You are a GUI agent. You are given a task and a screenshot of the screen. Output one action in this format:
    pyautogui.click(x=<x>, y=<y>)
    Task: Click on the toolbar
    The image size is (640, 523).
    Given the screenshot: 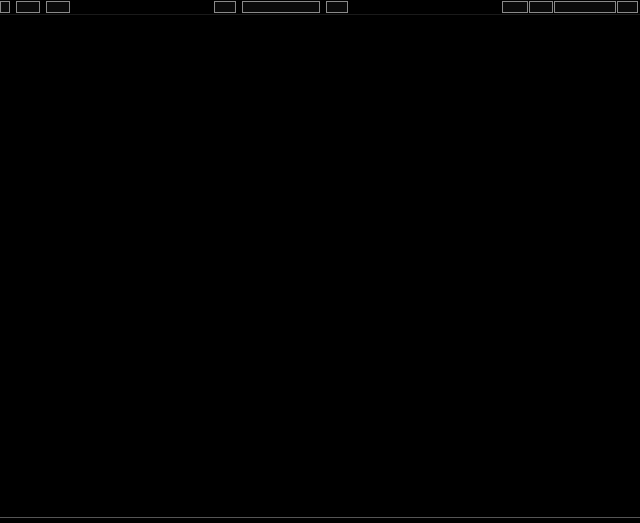 What is the action you would take?
    pyautogui.click(x=320, y=7)
    